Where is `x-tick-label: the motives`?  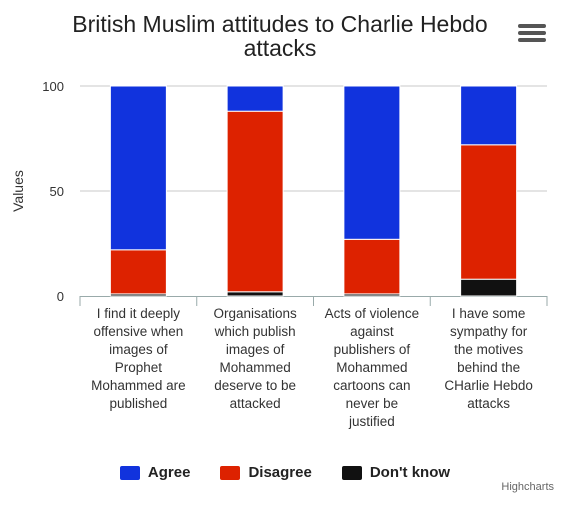
x-tick-label: the motives is located at coordinates (488, 349).